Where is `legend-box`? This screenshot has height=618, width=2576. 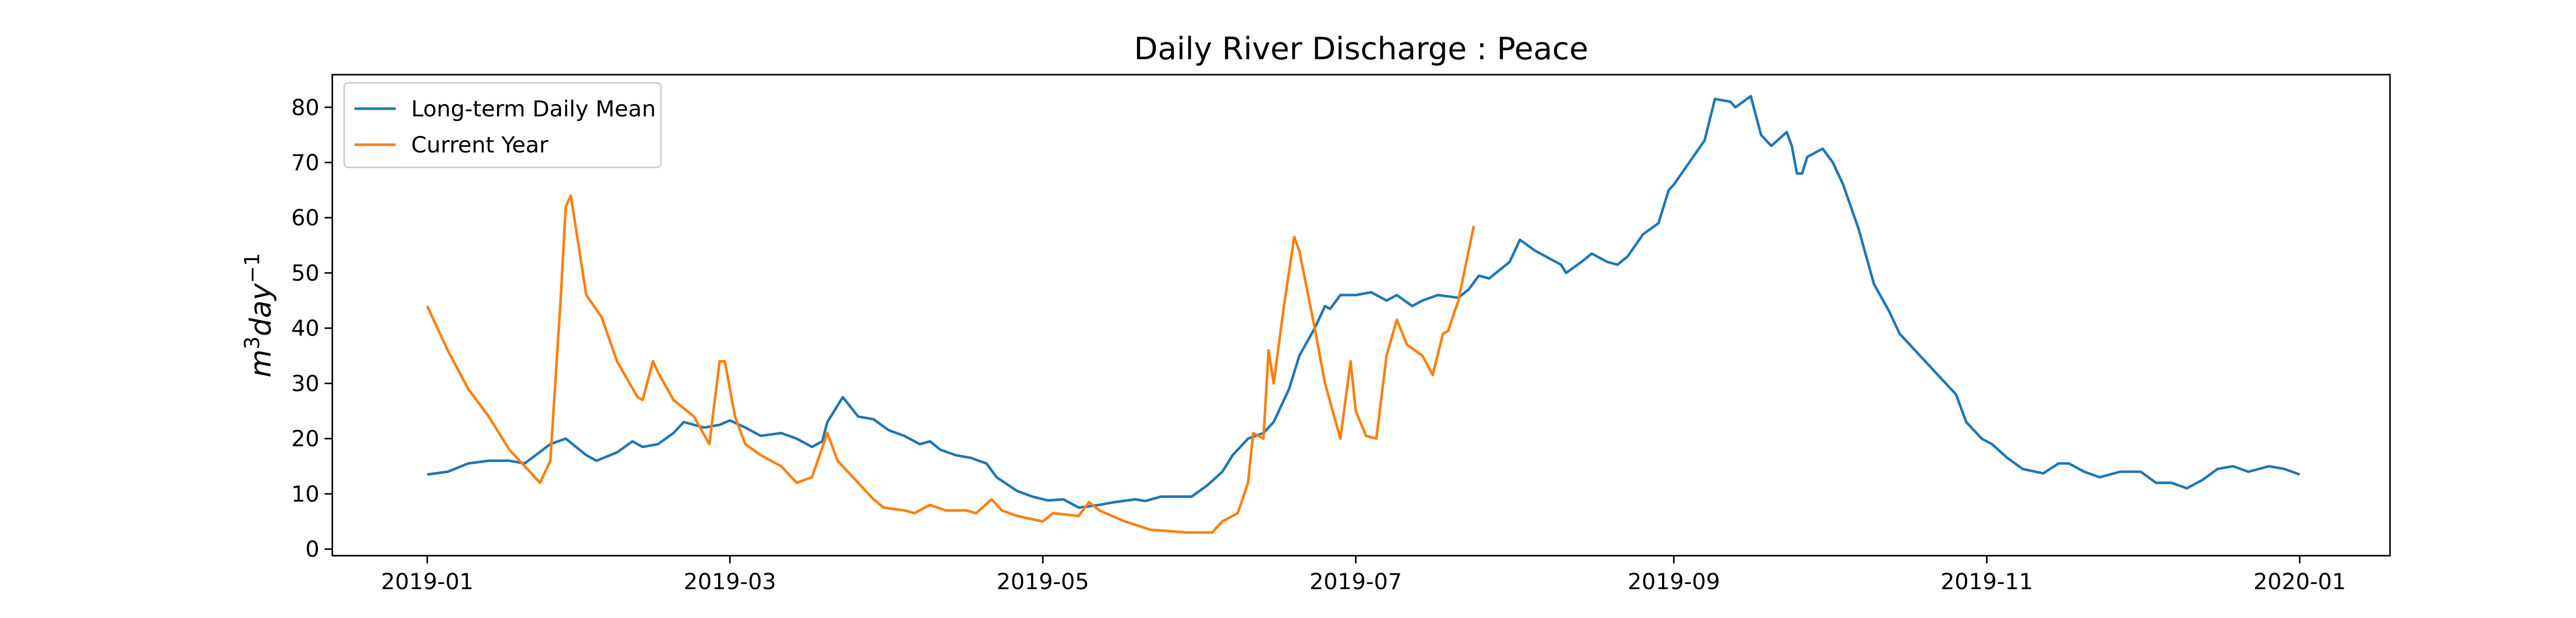
legend-box is located at coordinates (502, 125).